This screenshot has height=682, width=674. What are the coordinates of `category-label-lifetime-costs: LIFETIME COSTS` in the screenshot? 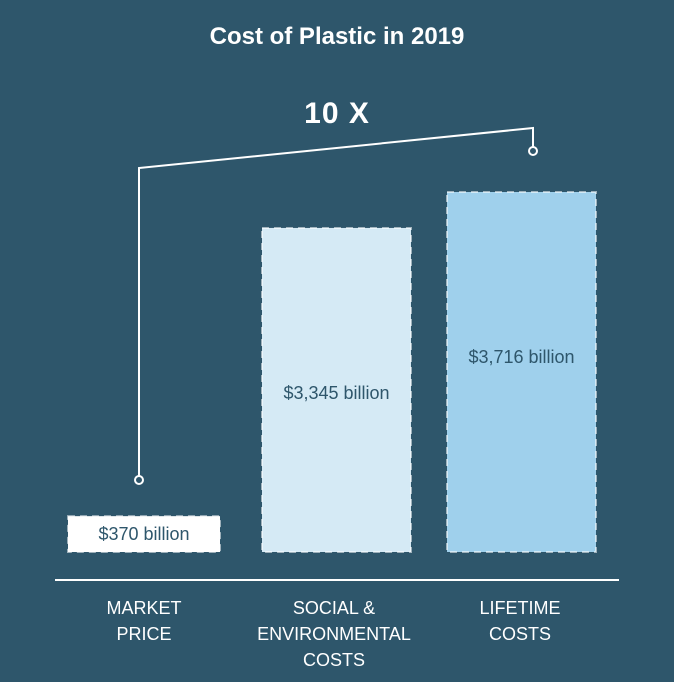 It's located at (519, 621).